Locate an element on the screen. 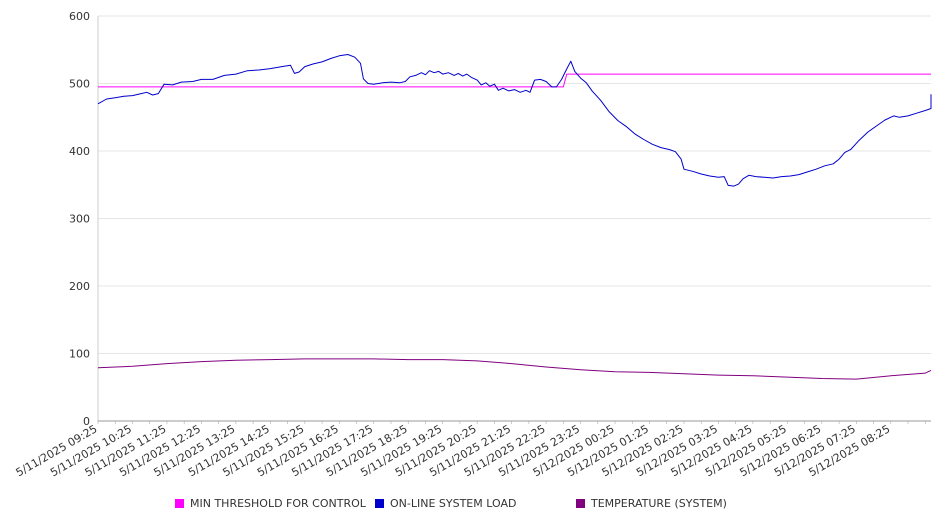 The height and width of the screenshot is (526, 946). y-tick-label: 100 is located at coordinates (79, 354).